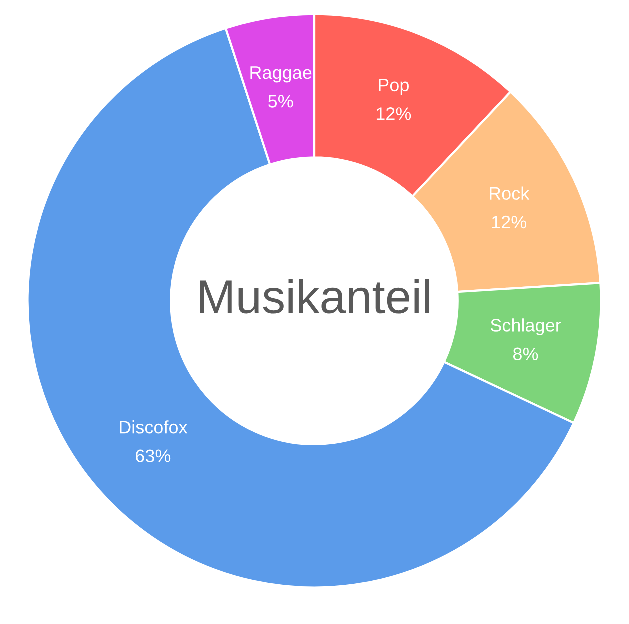 Image resolution: width=629 pixels, height=624 pixels. What do you see at coordinates (153, 456) in the screenshot?
I see `data-label: 63%` at bounding box center [153, 456].